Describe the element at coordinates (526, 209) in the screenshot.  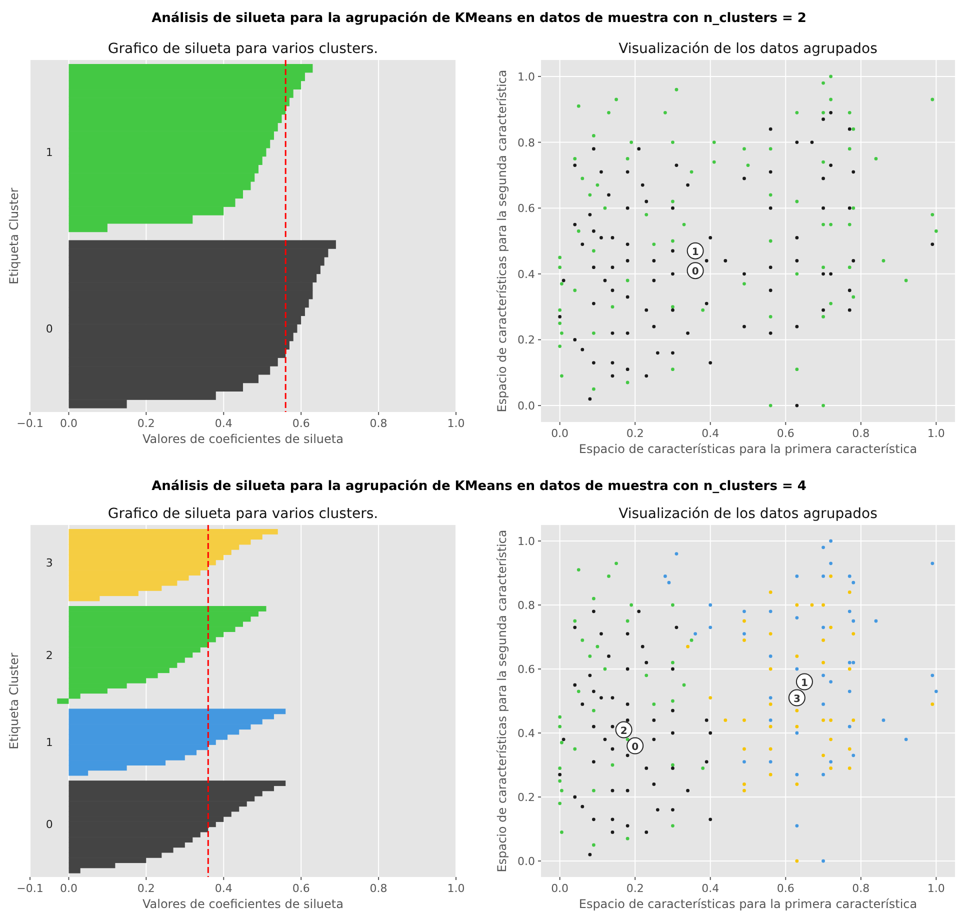
I see `y-tick-label: 0.6` at that location.